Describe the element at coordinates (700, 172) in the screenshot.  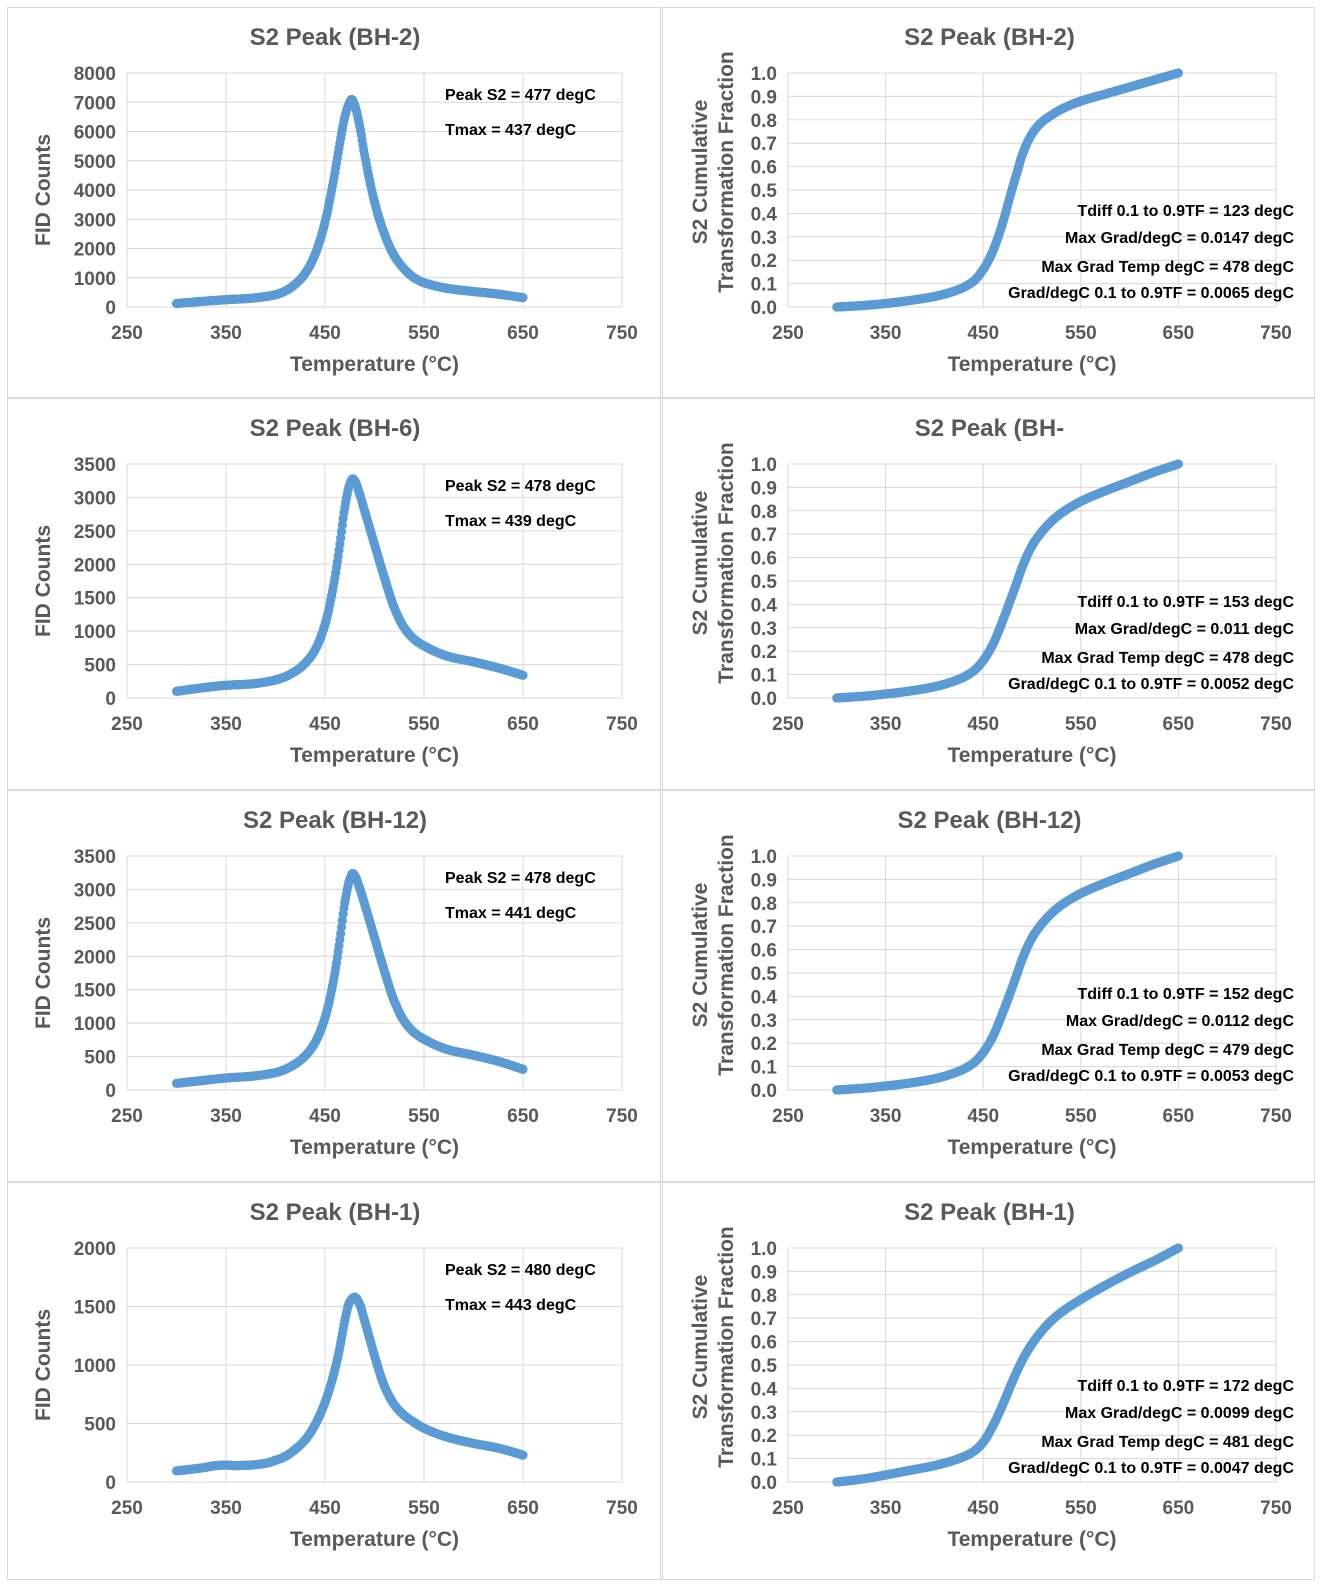
I see `y-axis-label-line-1: S2 Cumulative` at that location.